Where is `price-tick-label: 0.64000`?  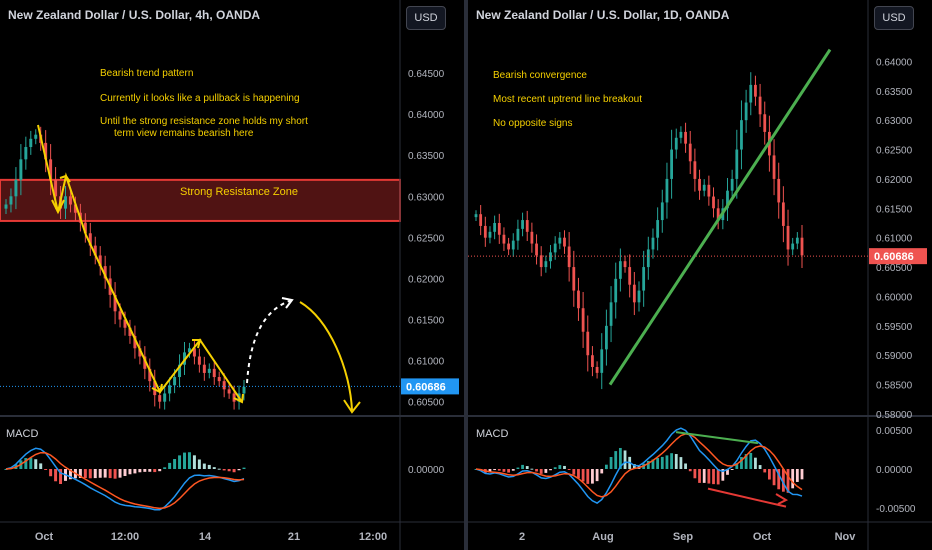 price-tick-label: 0.64000 is located at coordinates (894, 62).